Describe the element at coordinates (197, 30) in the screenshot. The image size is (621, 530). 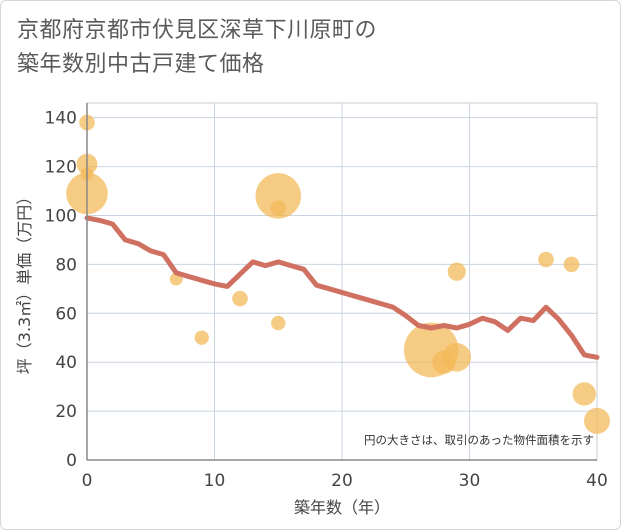
I see `chart-title-line-1: 京都府京都市伏見区深草下川原町の` at that location.